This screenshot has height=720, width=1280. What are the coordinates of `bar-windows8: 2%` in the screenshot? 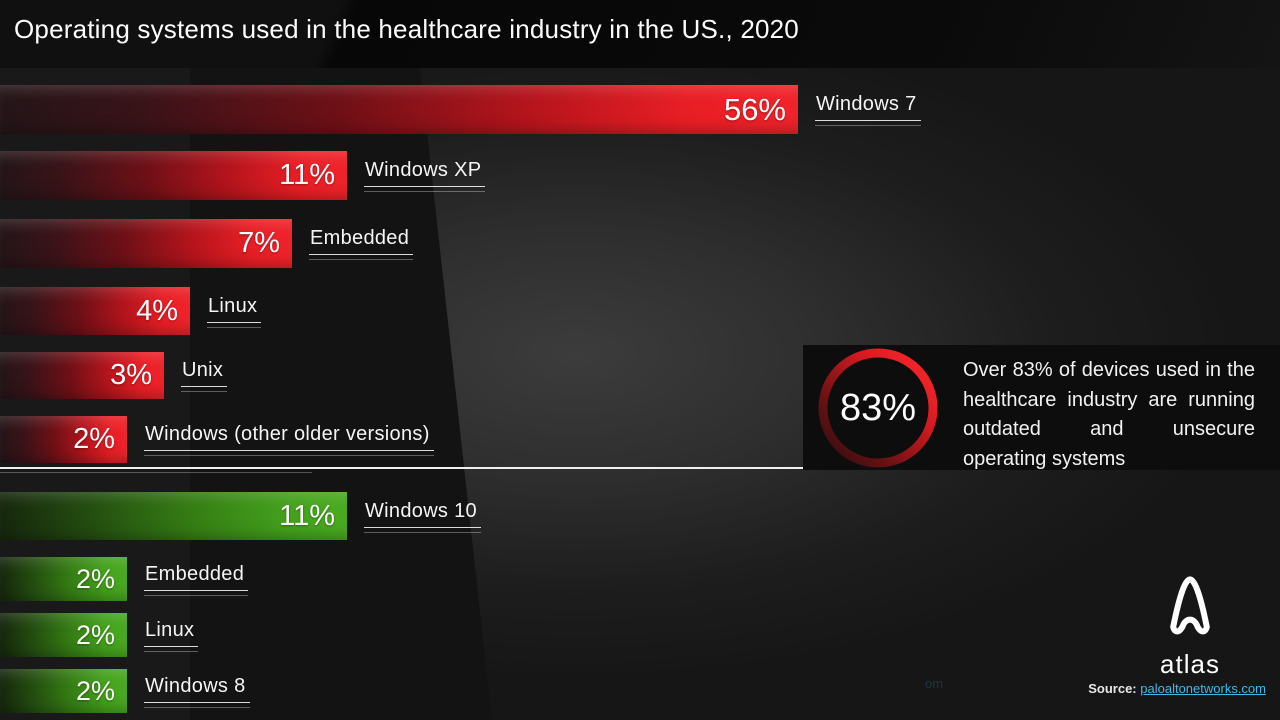 It's located at (63, 691).